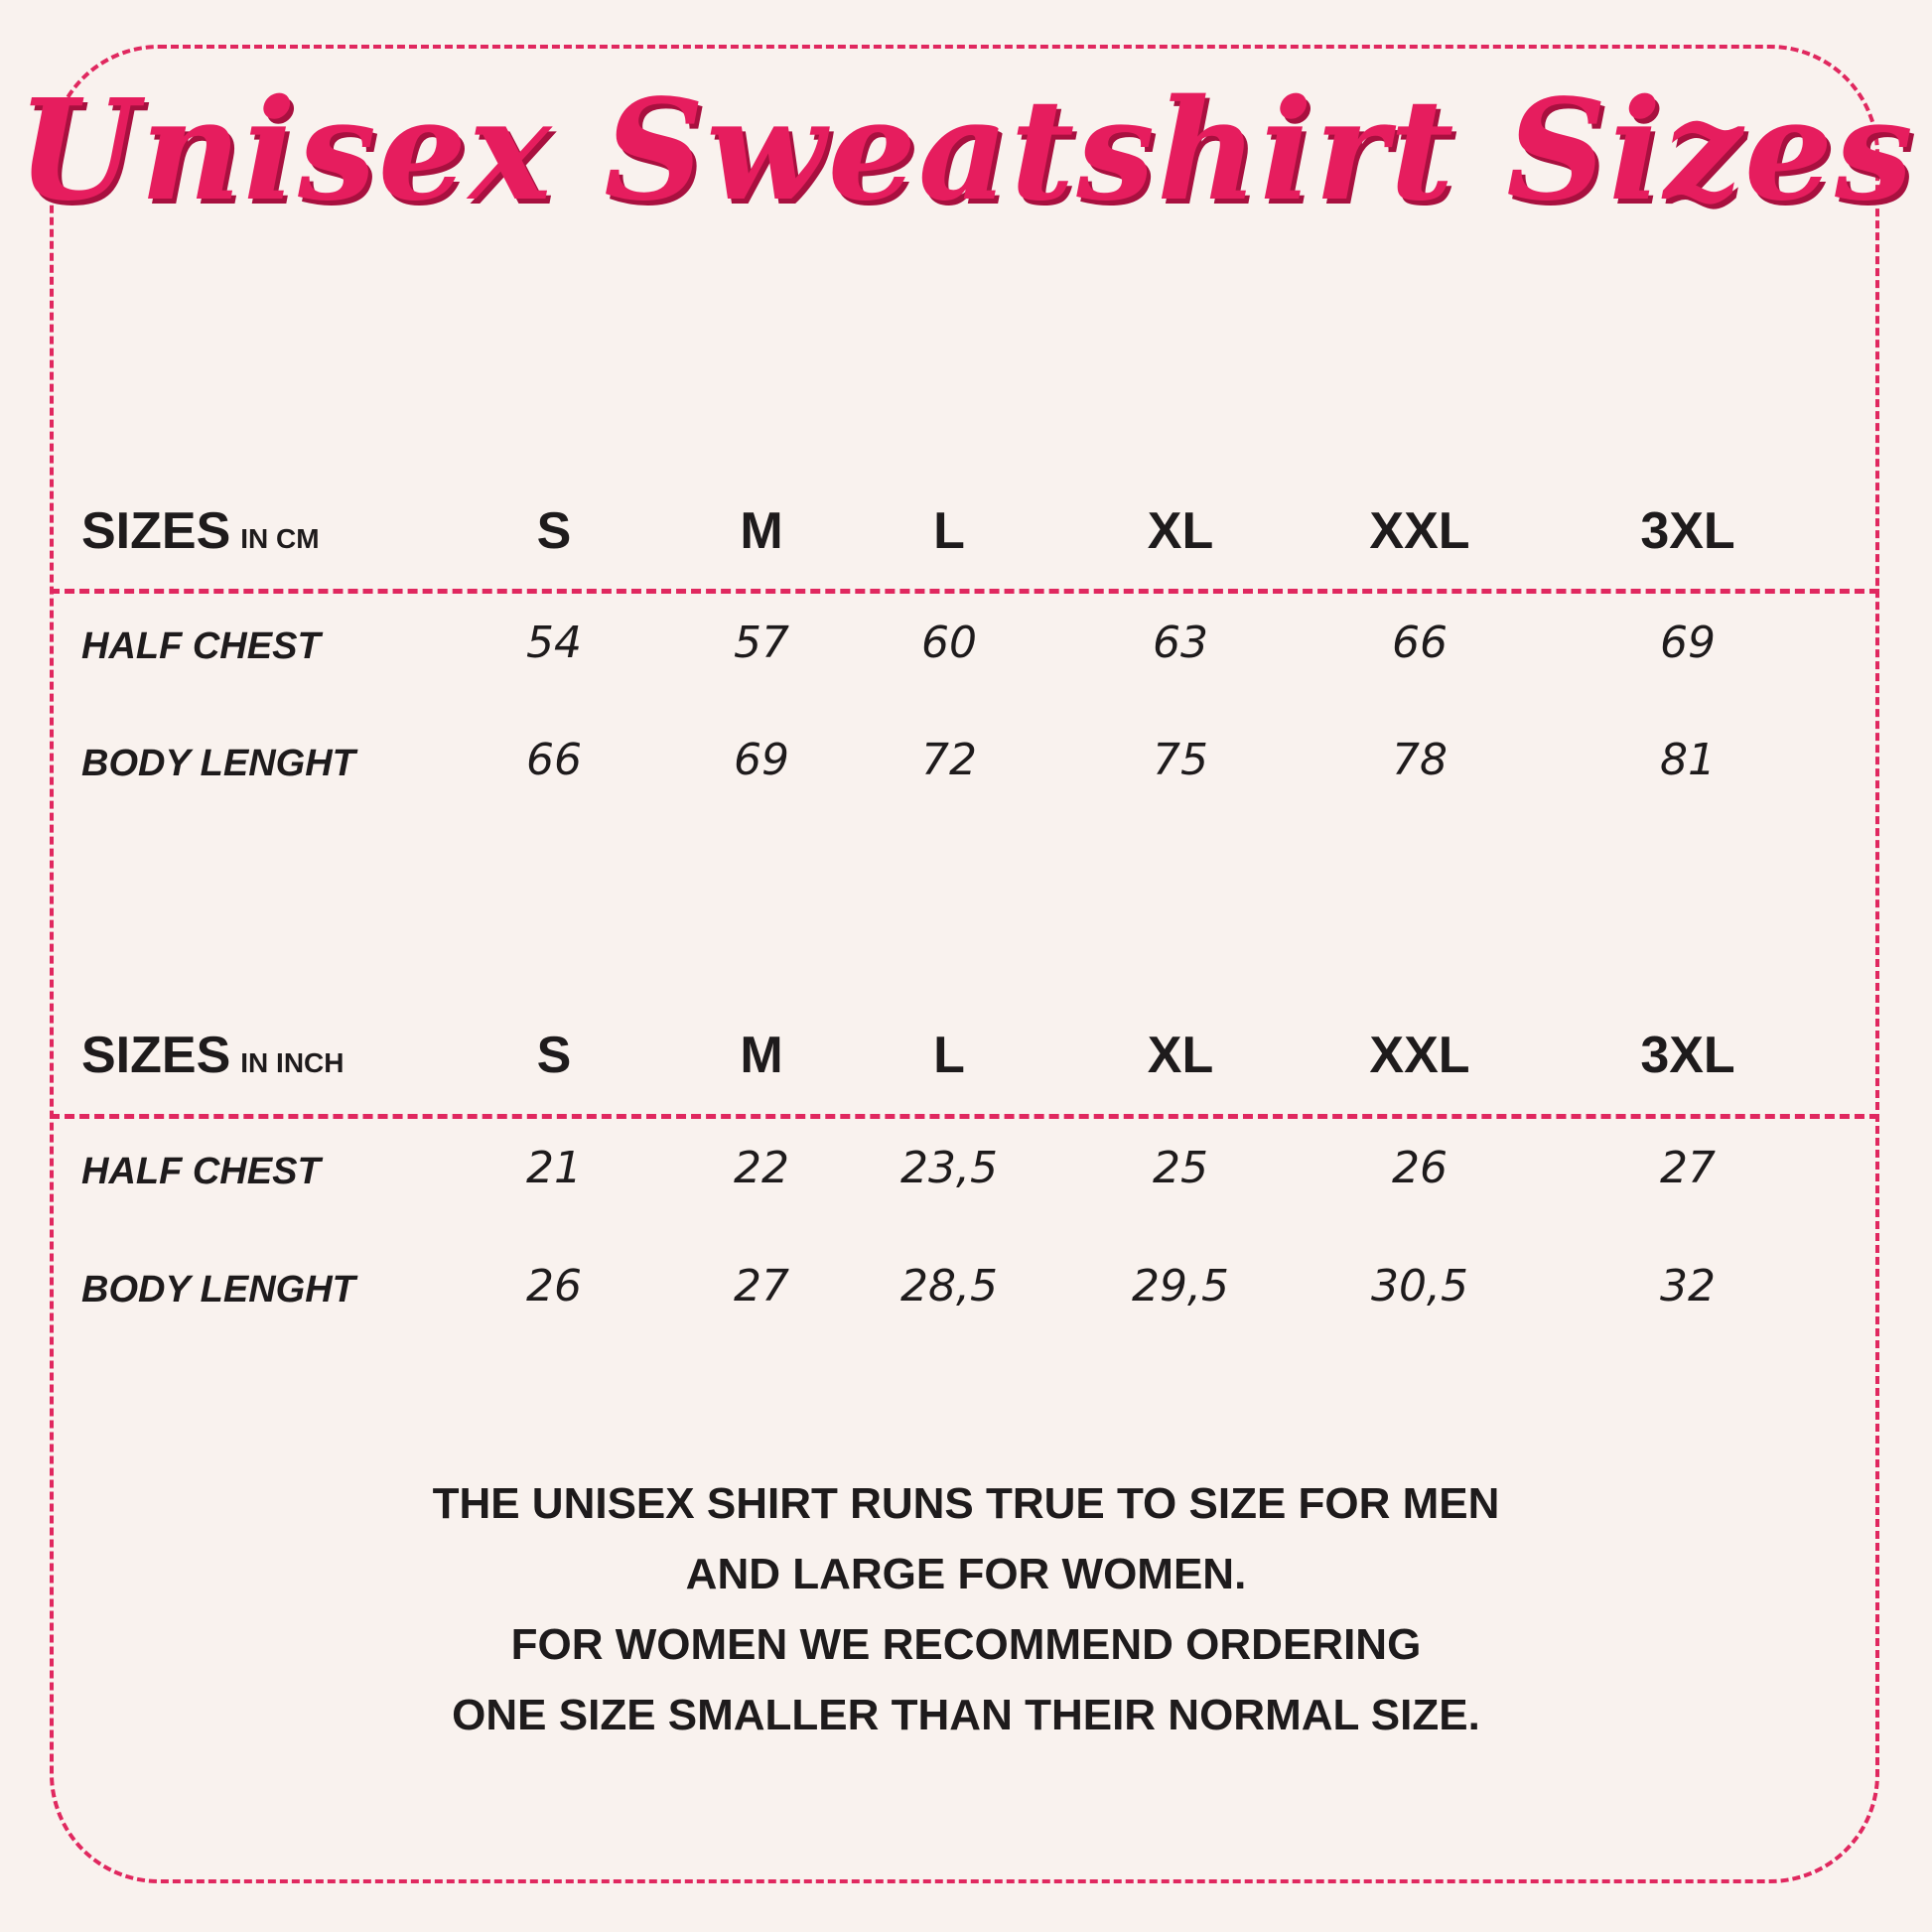  I want to click on size-value: 57, so click(761, 643).